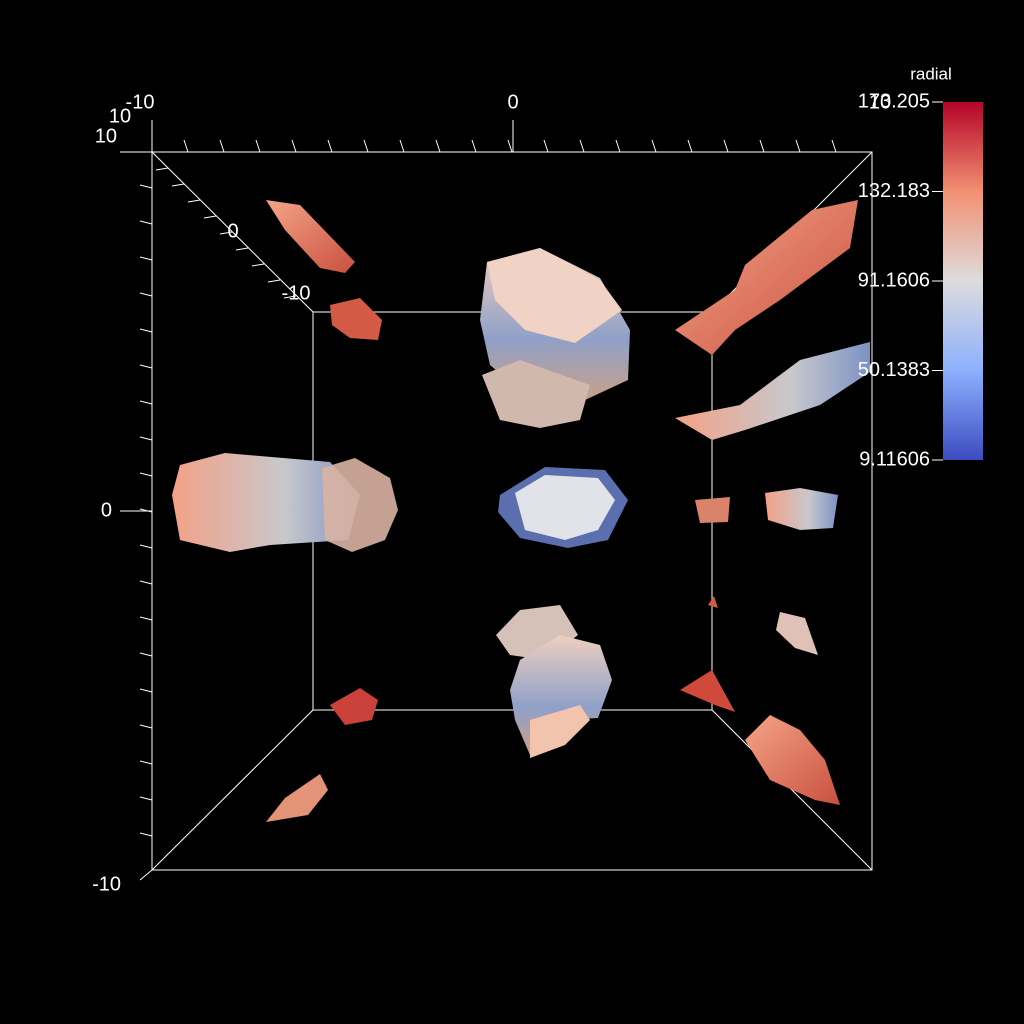  What do you see at coordinates (106, 884) in the screenshot?
I see `y-axis-label: -10` at bounding box center [106, 884].